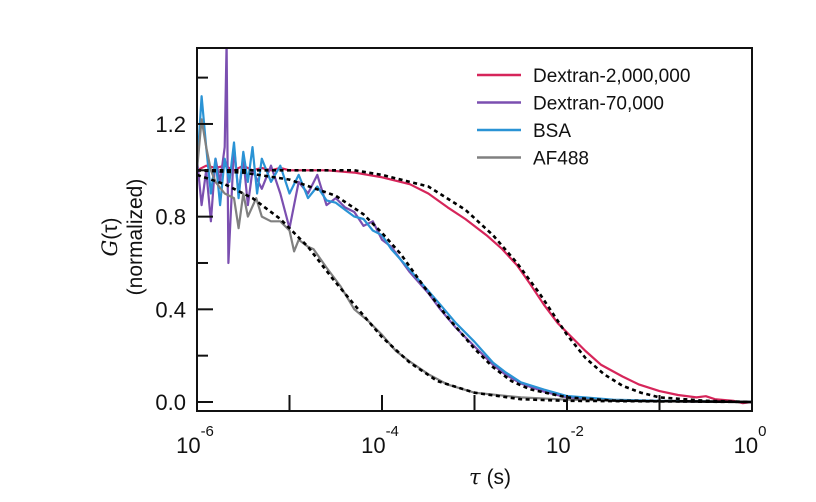 The width and height of the screenshot is (816, 502). I want to click on x-axis-unit: (s), so click(499, 477).